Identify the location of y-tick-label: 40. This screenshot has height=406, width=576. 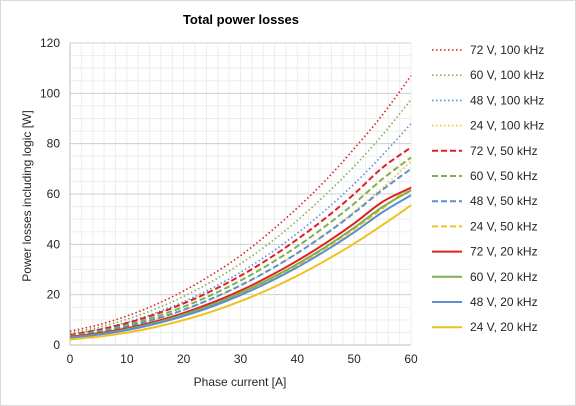
(54, 244).